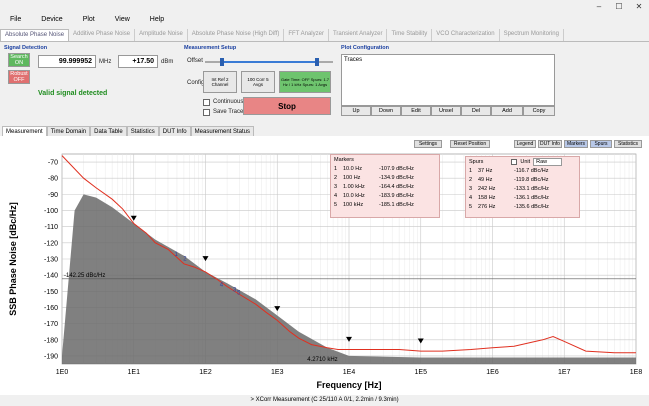 Image resolution: width=649 pixels, height=406 pixels. I want to click on tab-measurement: Measurement, so click(24, 131).